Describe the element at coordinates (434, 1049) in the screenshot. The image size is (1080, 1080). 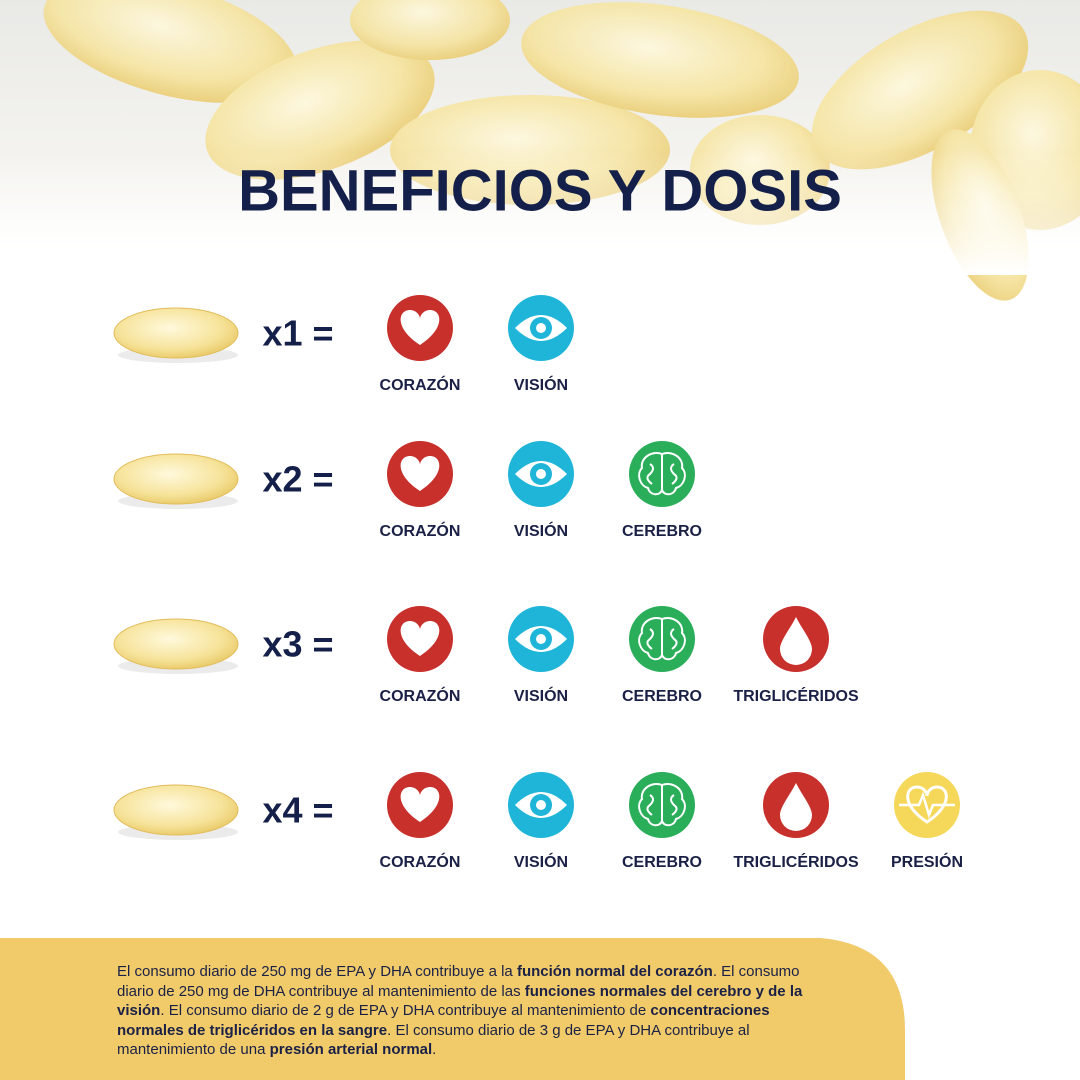
I see `footnote-text: .` at that location.